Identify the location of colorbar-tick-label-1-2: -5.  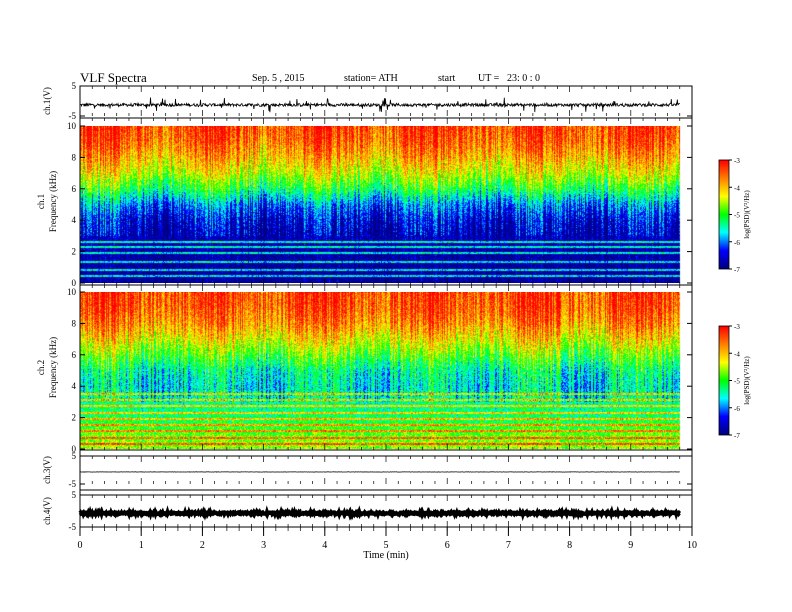
(737, 382).